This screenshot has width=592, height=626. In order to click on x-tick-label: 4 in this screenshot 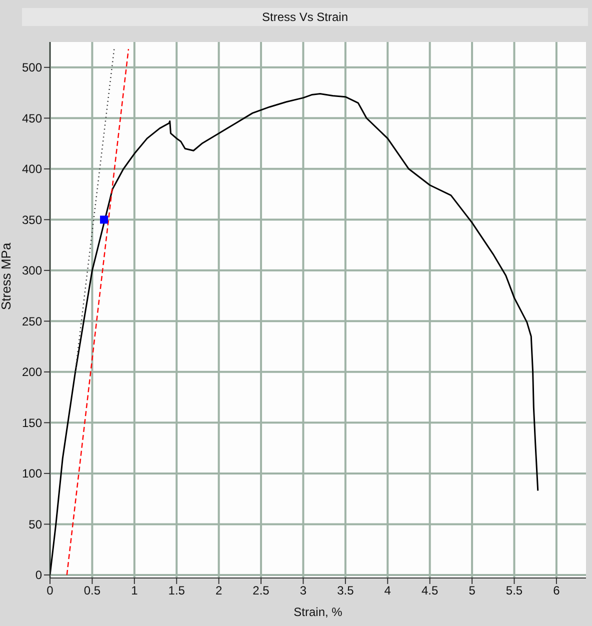, I will do `click(388, 591)`.